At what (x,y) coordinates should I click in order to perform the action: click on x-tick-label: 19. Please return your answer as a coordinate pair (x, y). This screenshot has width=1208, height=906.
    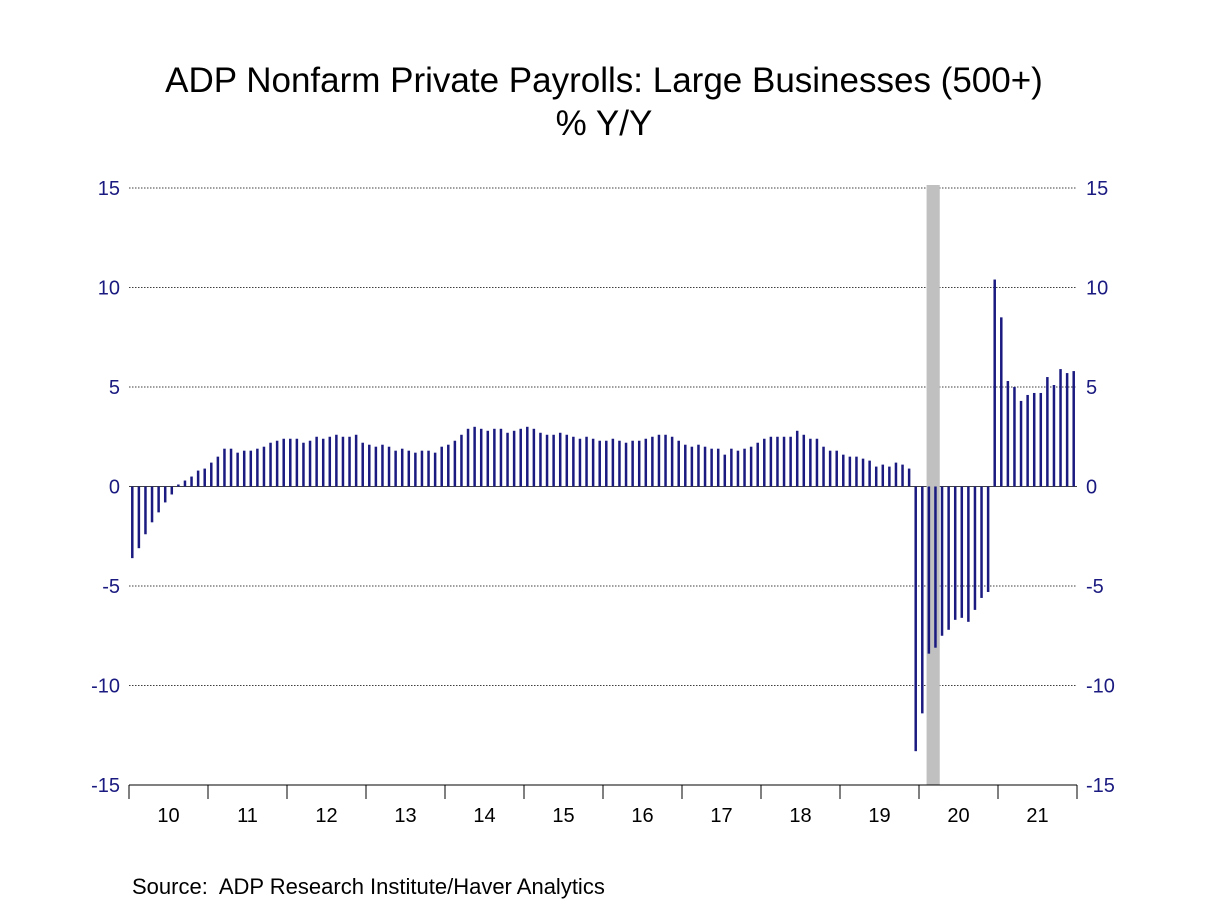
    Looking at the image, I should click on (879, 816).